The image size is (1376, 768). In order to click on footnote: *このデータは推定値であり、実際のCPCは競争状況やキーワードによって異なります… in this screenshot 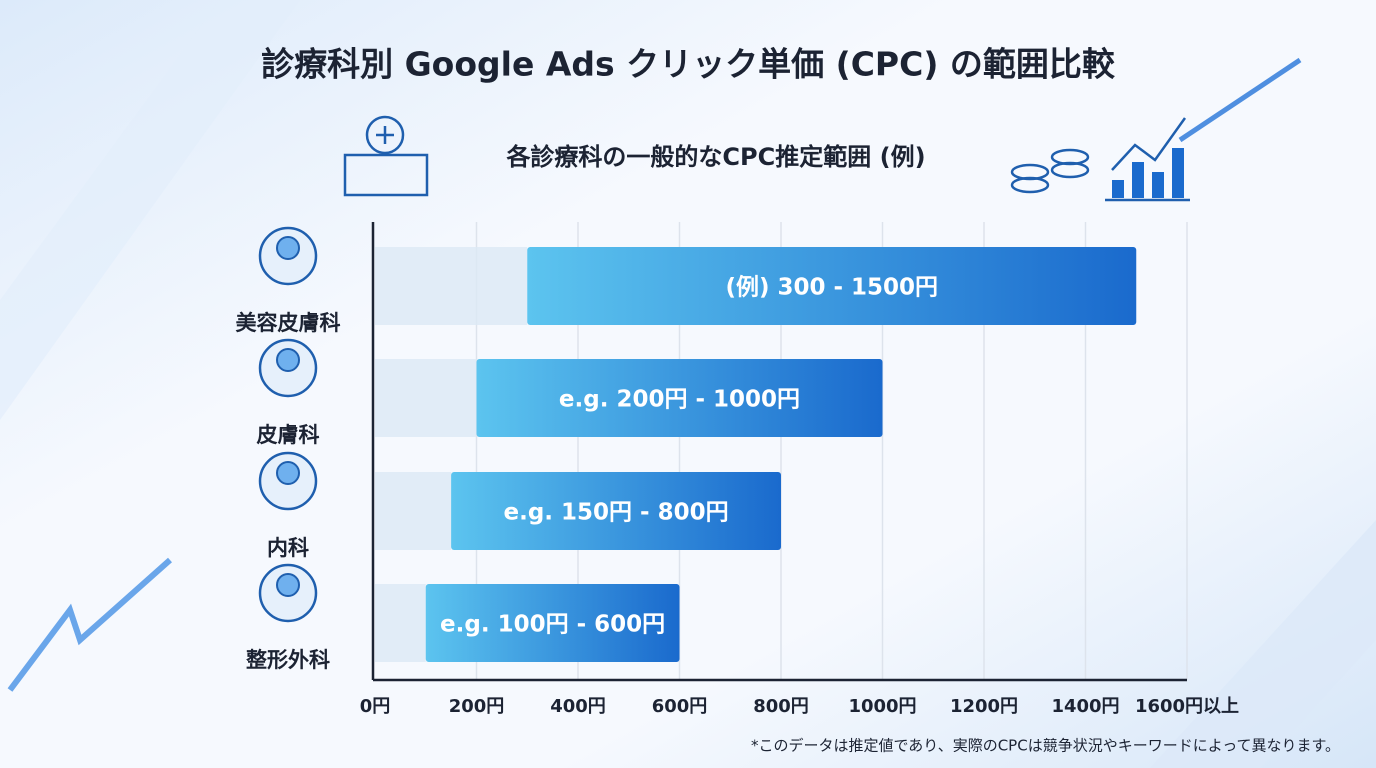, I will do `click(1045, 746)`.